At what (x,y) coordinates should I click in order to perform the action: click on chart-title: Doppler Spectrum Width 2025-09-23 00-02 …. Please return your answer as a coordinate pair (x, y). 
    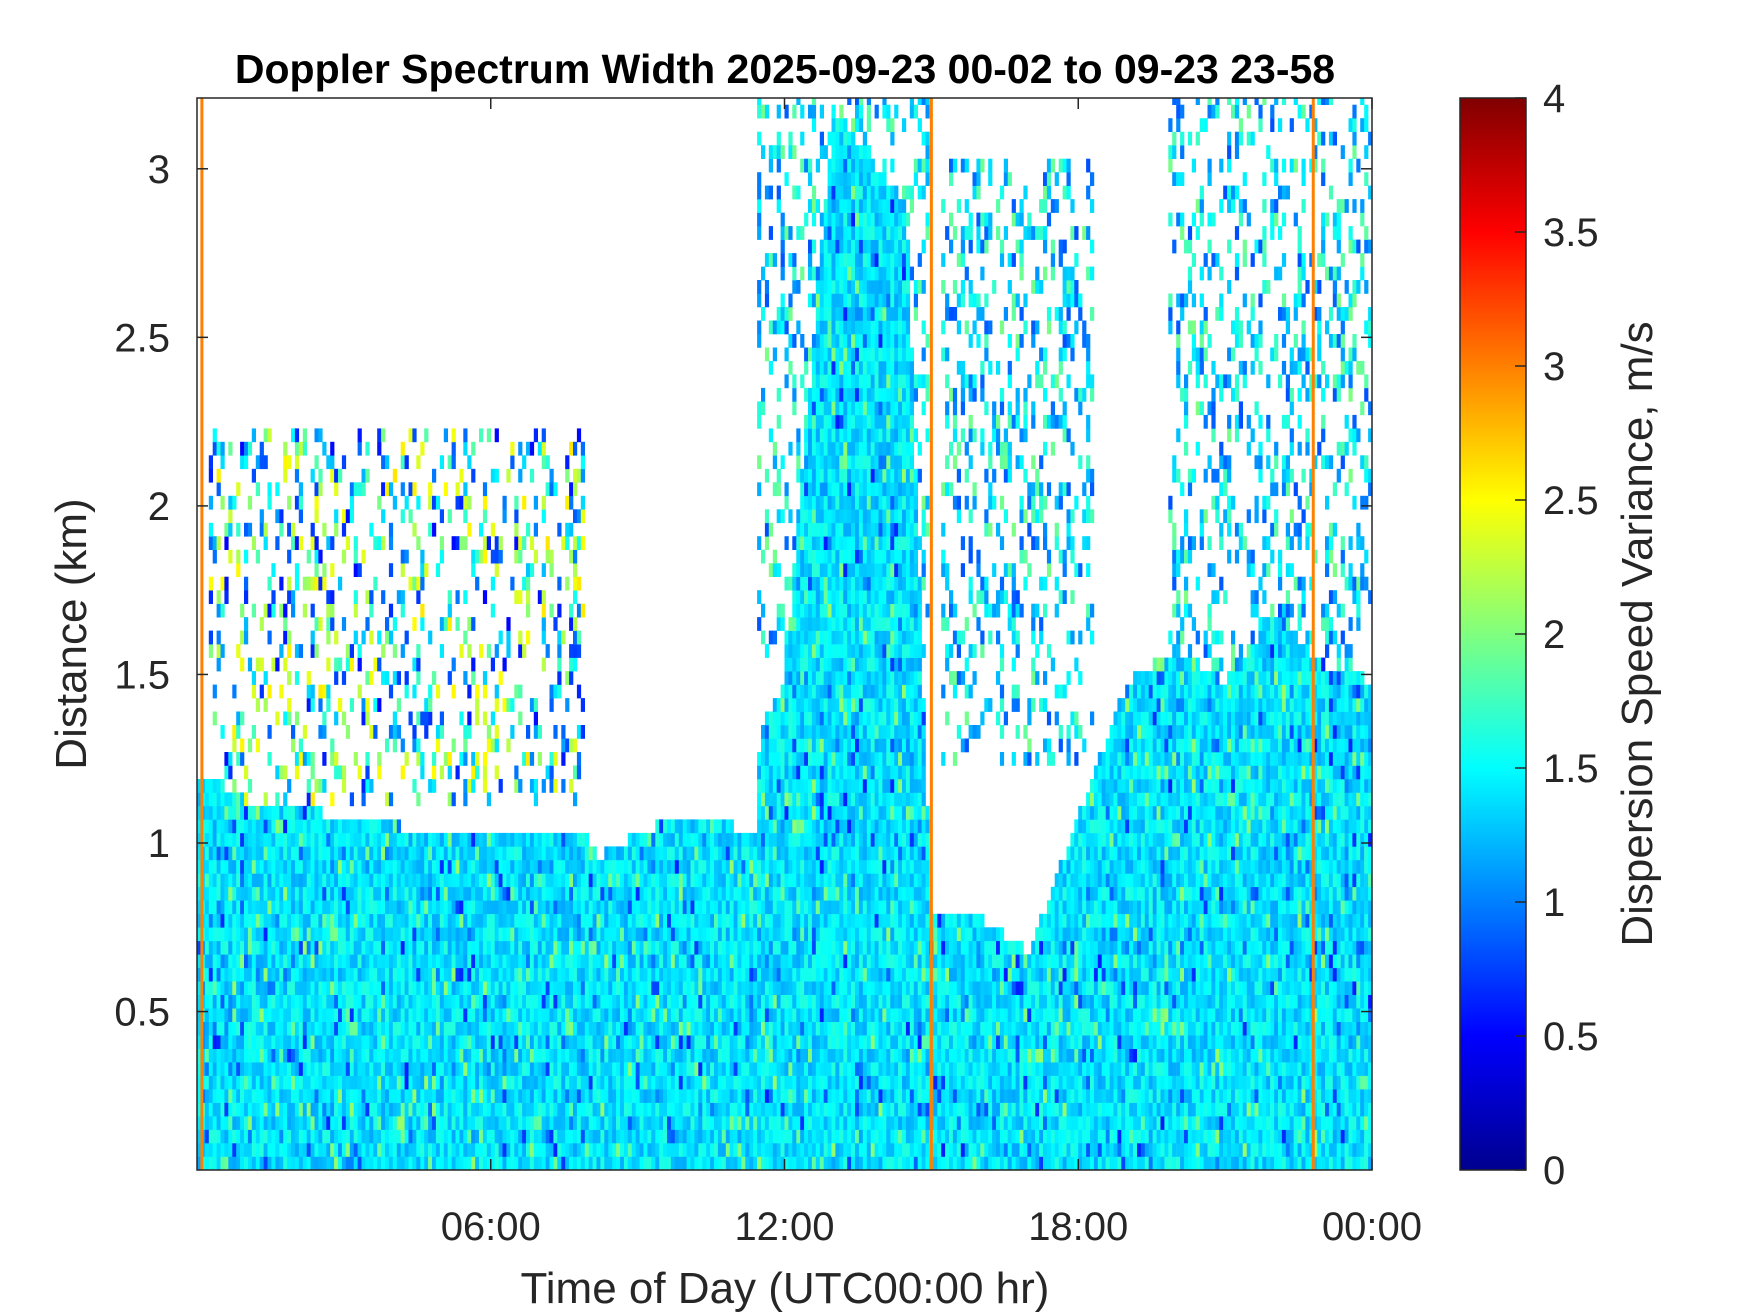
    Looking at the image, I should click on (785, 69).